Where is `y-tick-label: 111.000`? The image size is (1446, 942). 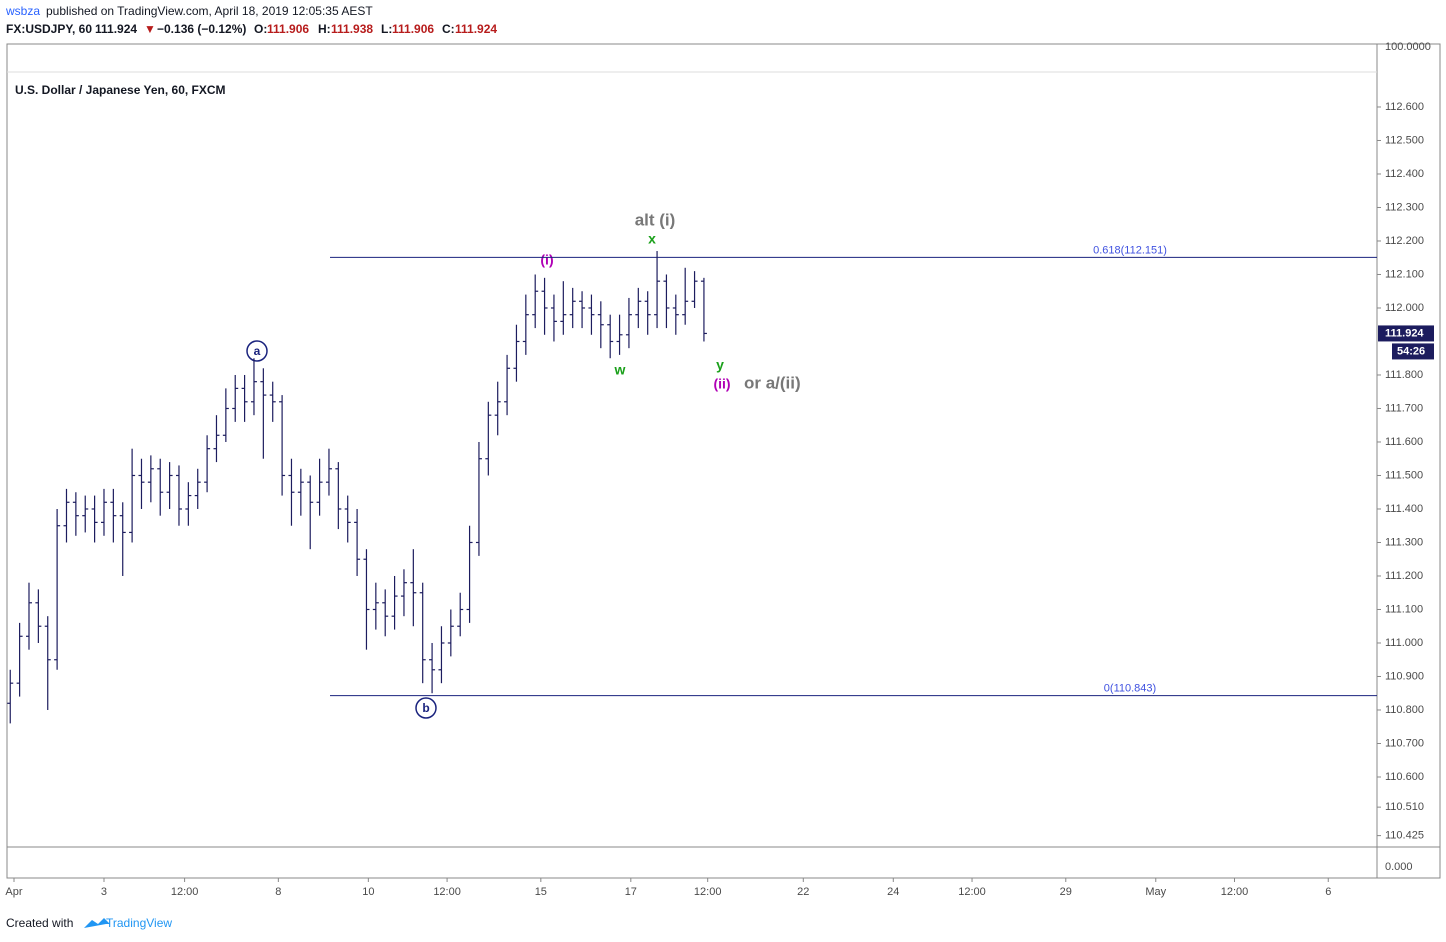 y-tick-label: 111.000 is located at coordinates (1404, 643).